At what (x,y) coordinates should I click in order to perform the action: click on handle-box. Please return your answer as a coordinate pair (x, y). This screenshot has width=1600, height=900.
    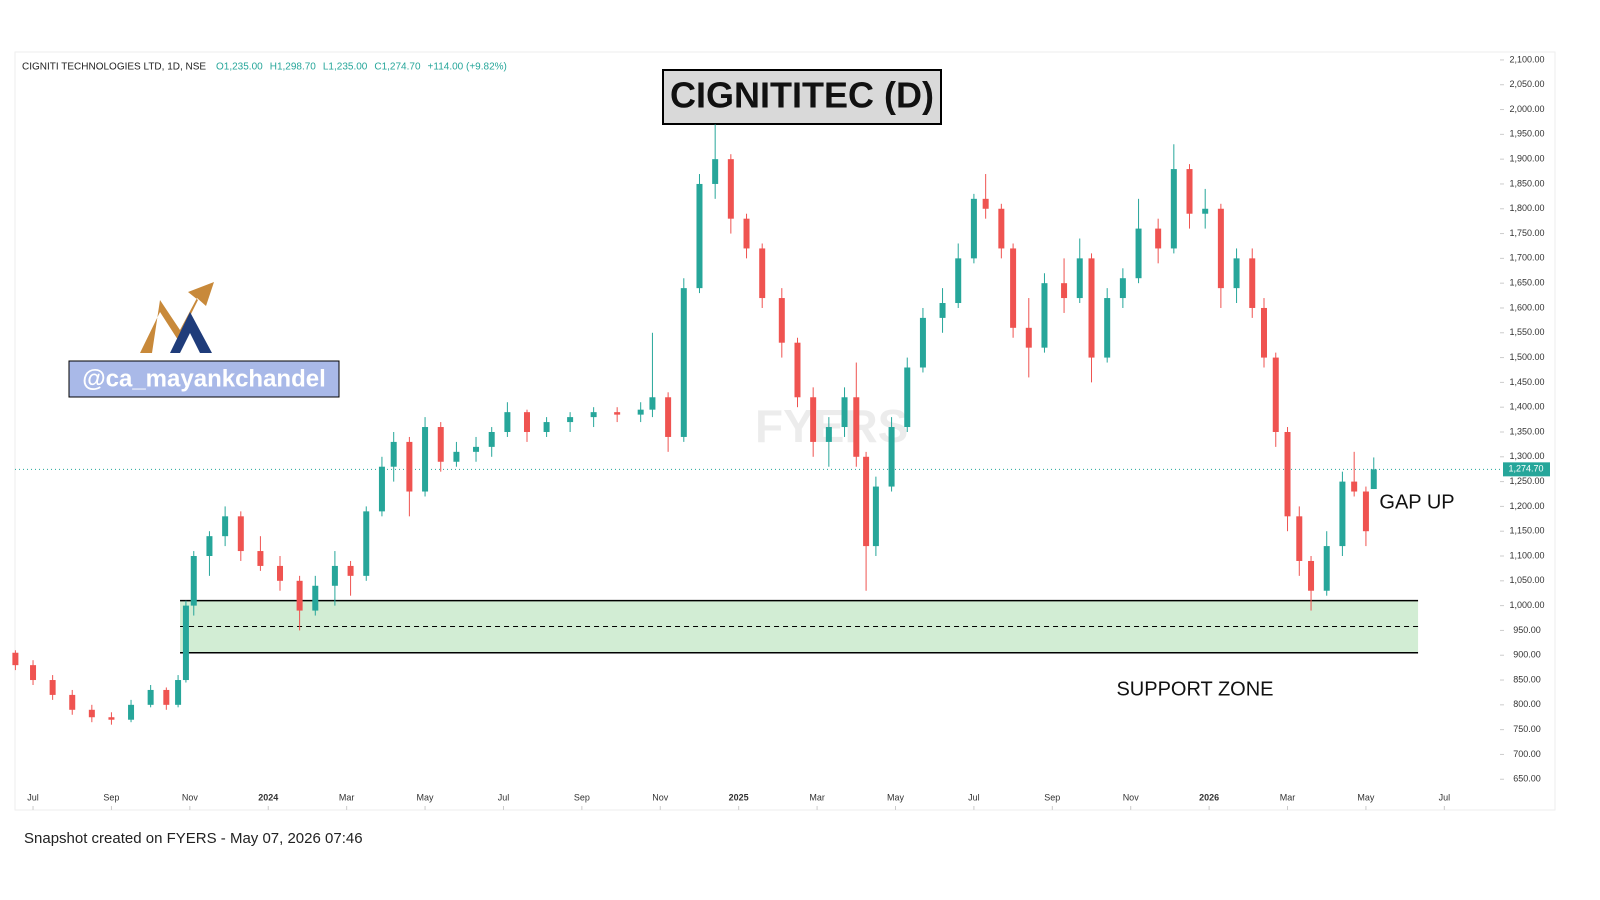
    Looking at the image, I should click on (204, 379).